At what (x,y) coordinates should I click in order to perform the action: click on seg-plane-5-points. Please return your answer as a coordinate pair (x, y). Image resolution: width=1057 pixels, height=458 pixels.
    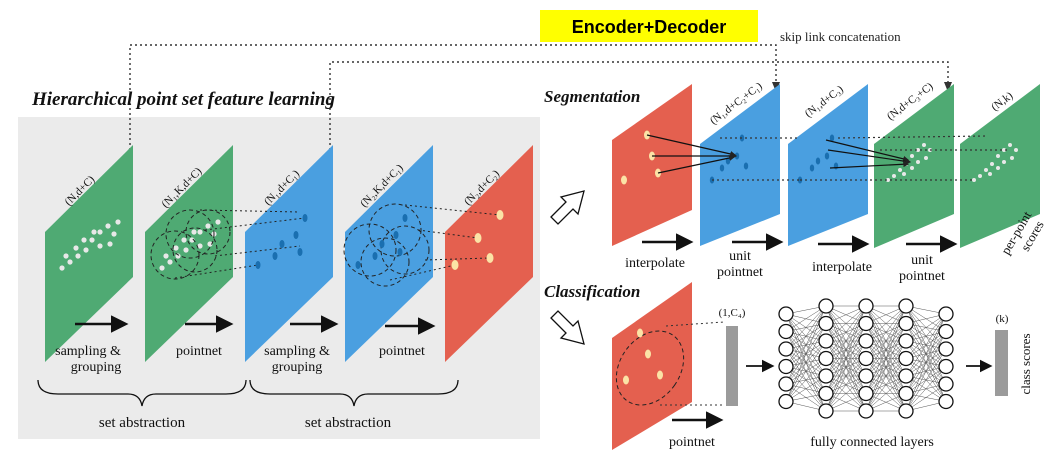
    Looking at the image, I should click on (995, 162).